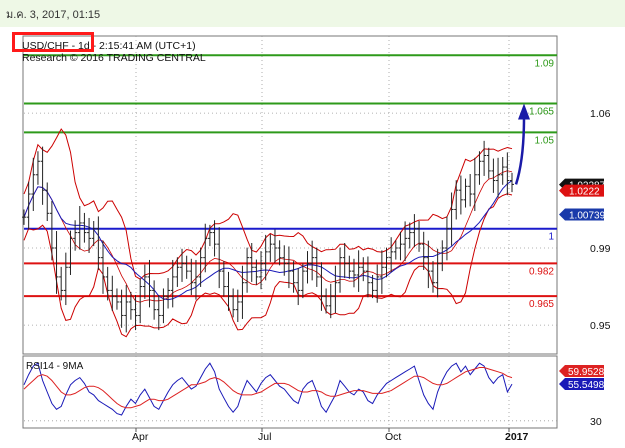 Image resolution: width=625 pixels, height=448 pixels. What do you see at coordinates (541, 304) in the screenshot?
I see `level-label-5: 0.965` at bounding box center [541, 304].